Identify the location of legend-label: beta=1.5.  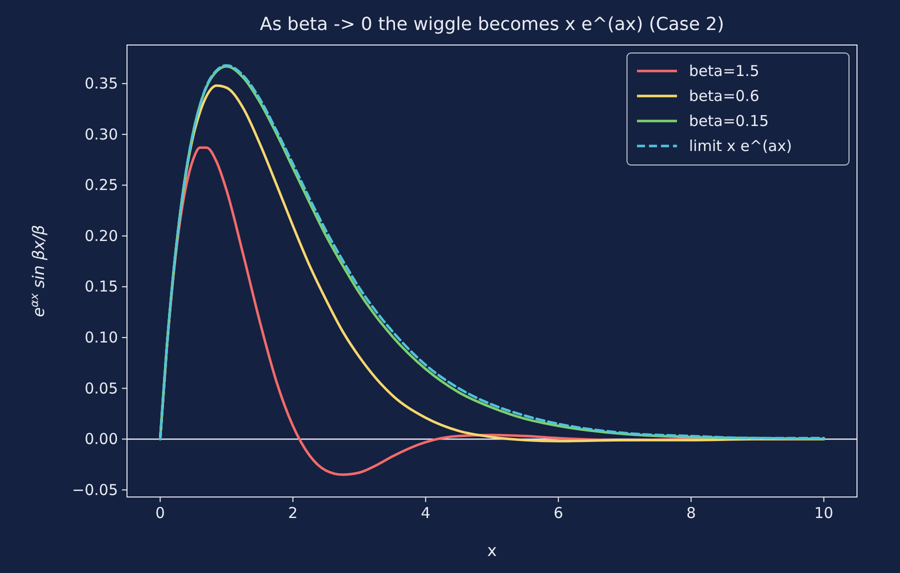
(724, 71).